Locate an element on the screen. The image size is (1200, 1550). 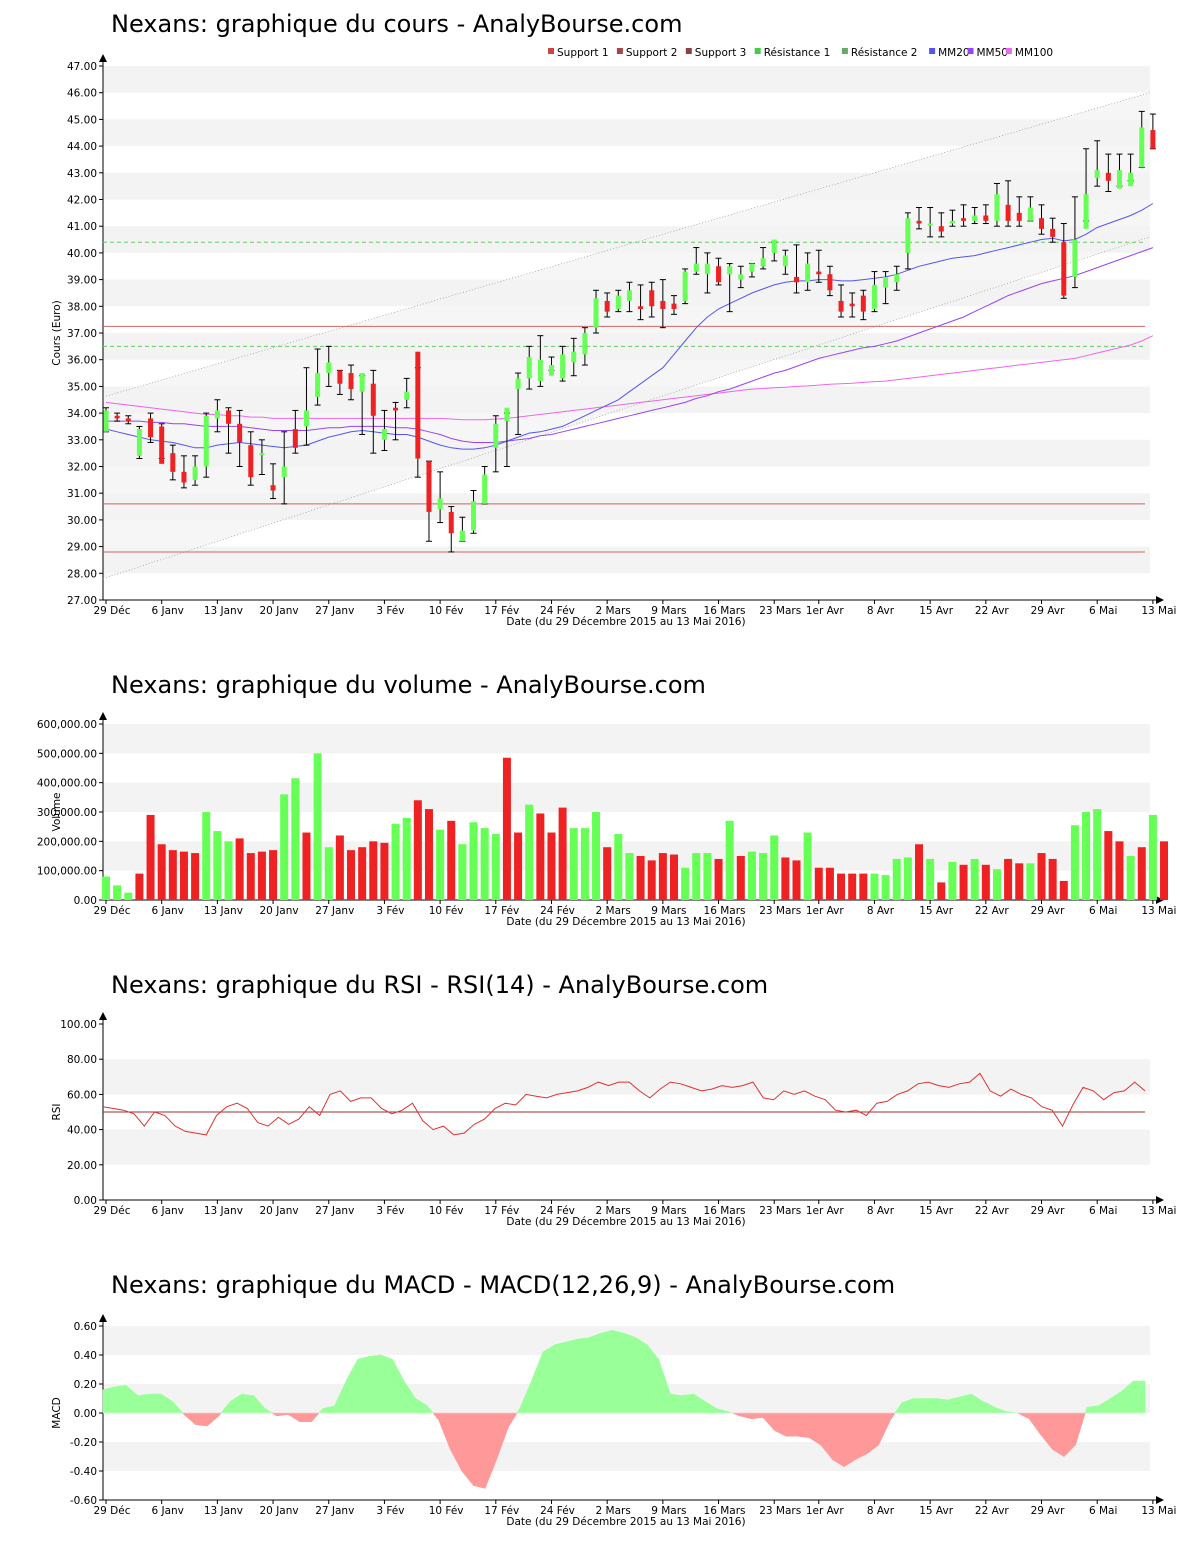
x-tick-label: 9 Mars is located at coordinates (668, 1211).